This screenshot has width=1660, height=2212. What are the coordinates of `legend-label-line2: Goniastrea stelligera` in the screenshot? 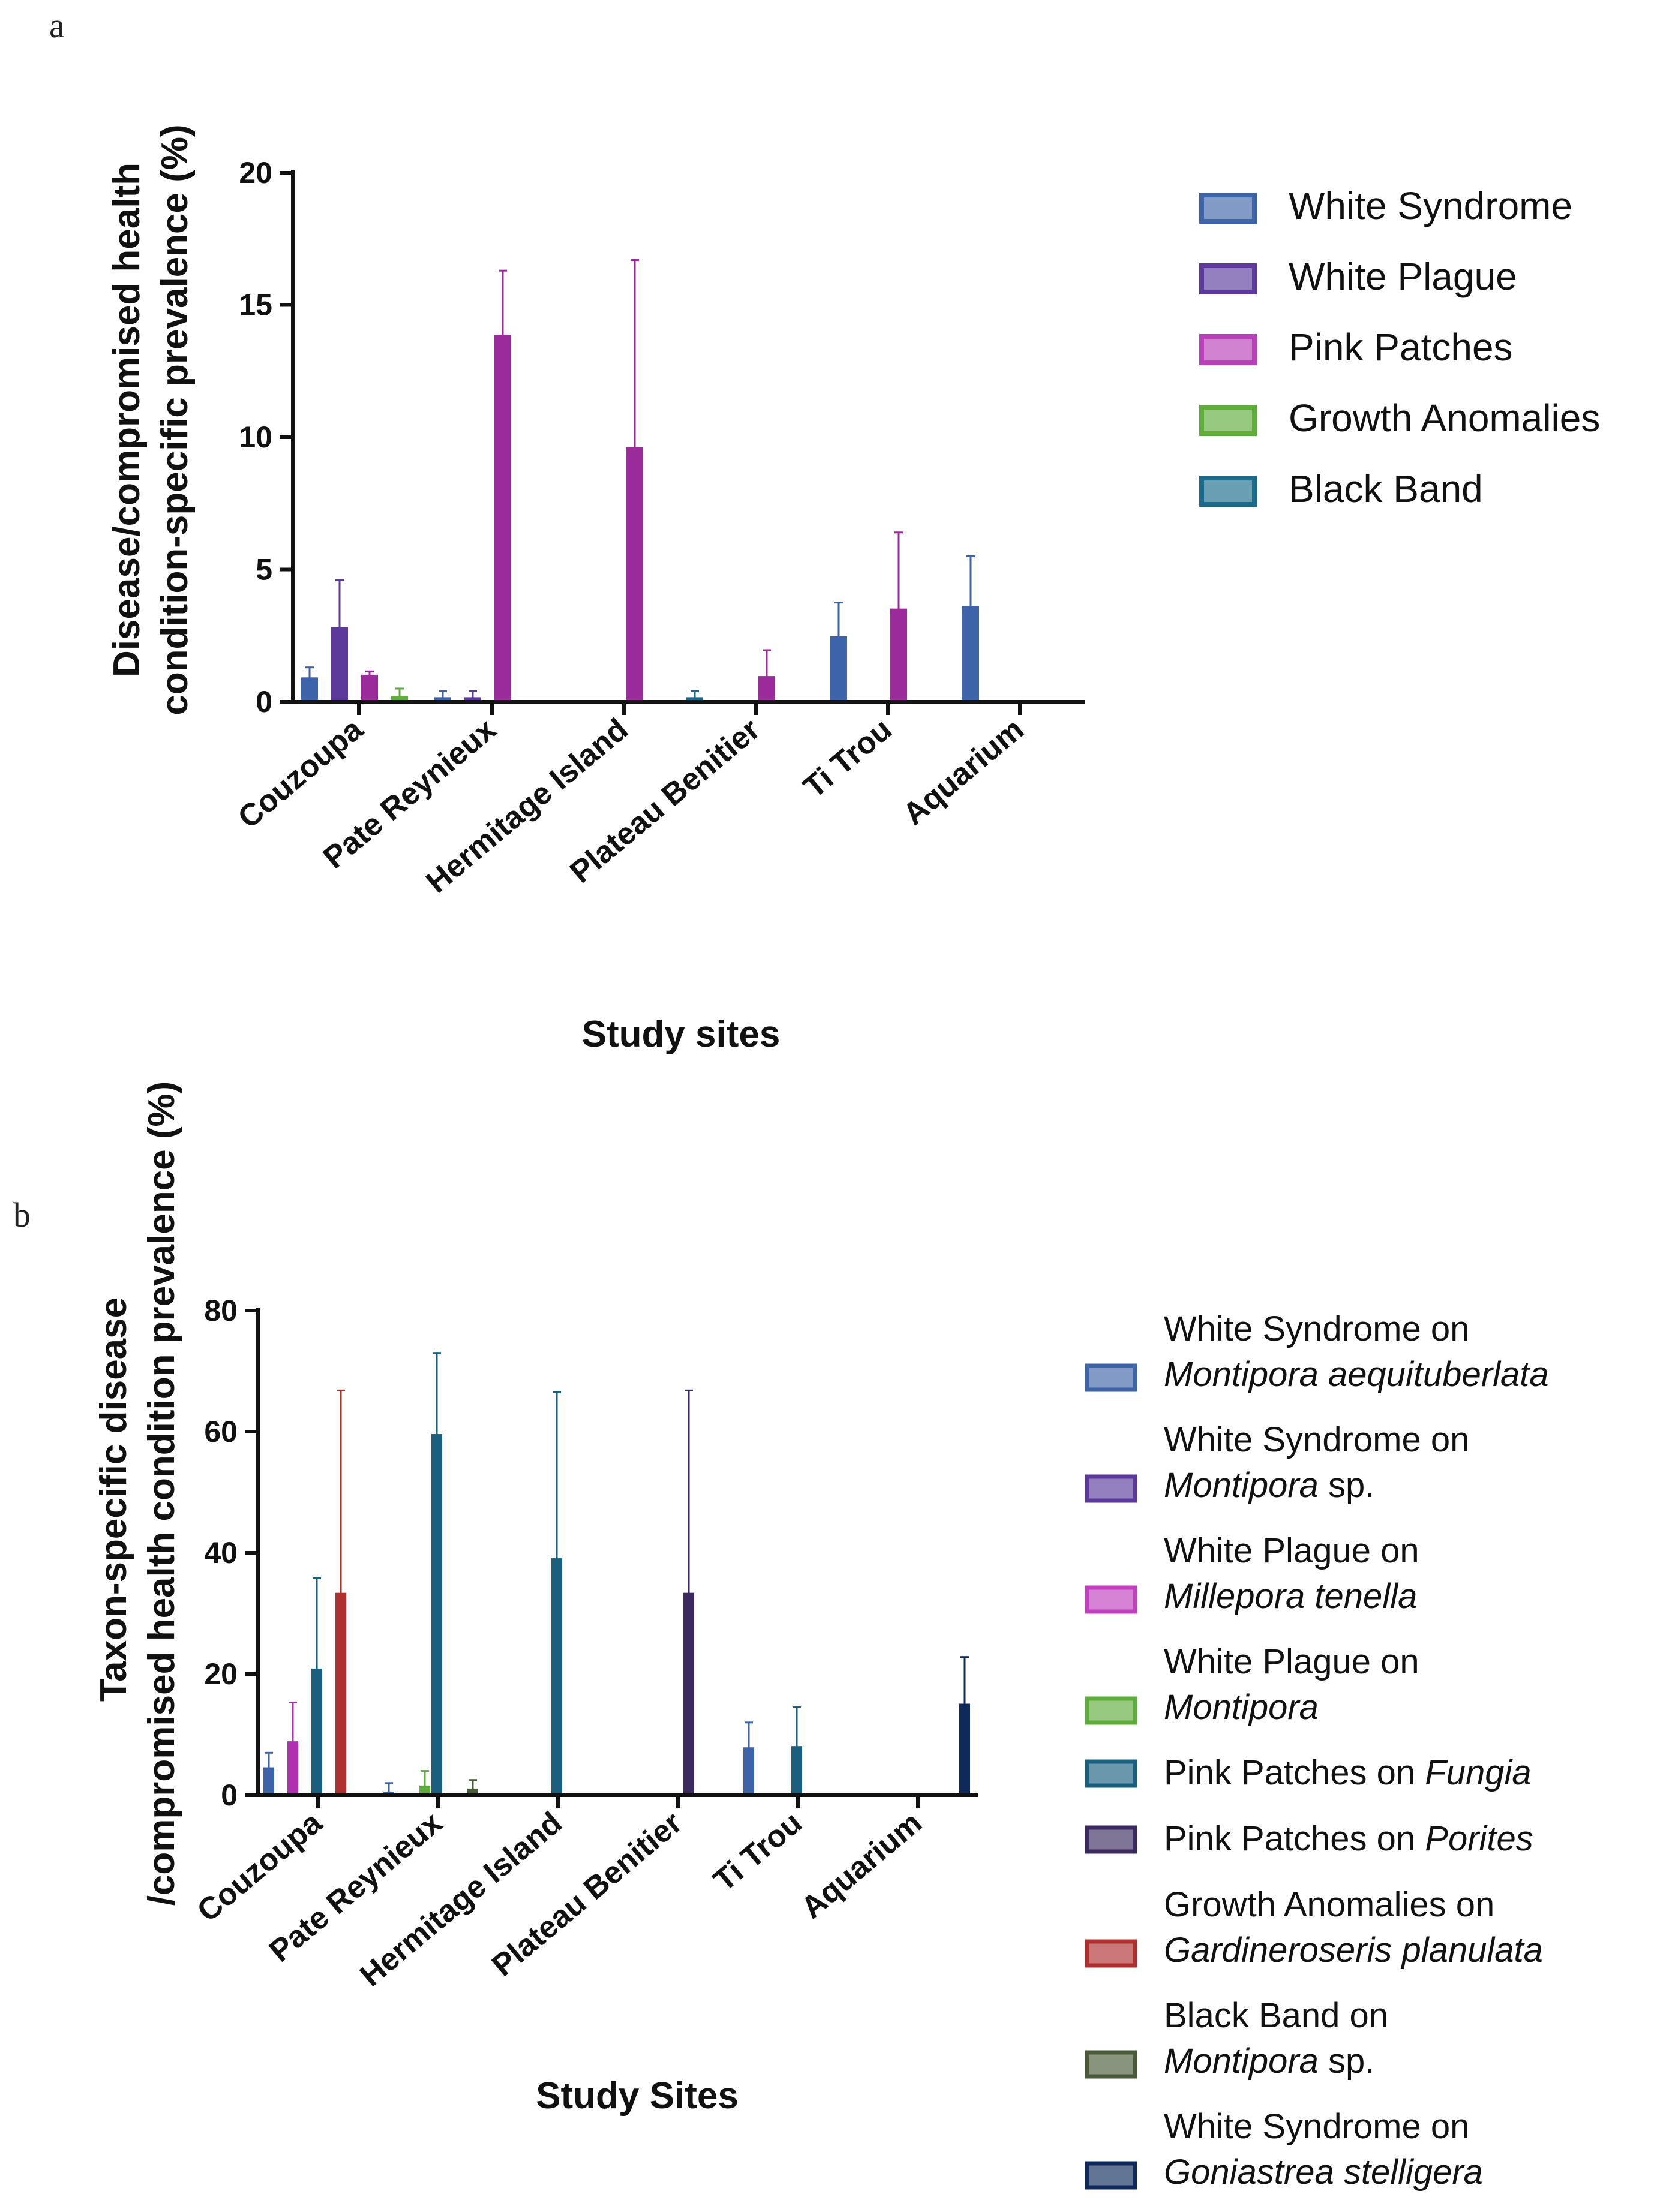 It's located at (1323, 2172).